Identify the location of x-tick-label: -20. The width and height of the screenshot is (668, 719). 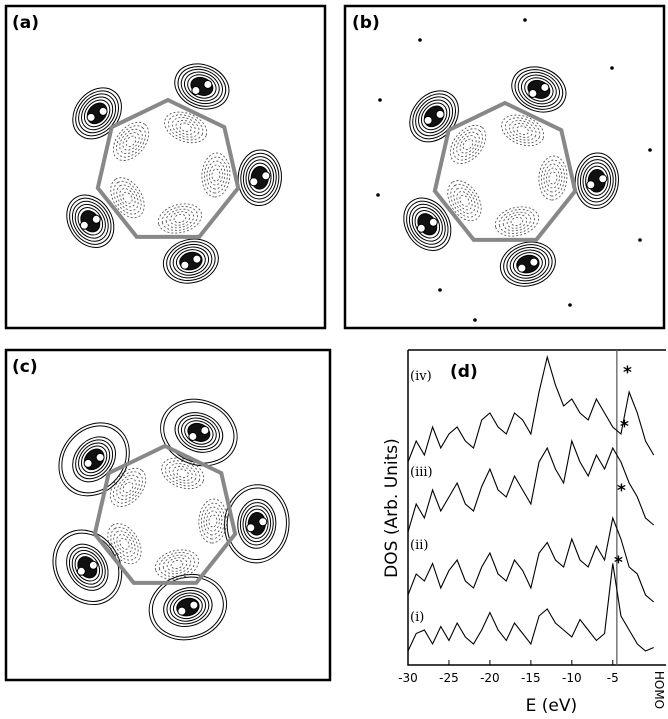
(490, 678).